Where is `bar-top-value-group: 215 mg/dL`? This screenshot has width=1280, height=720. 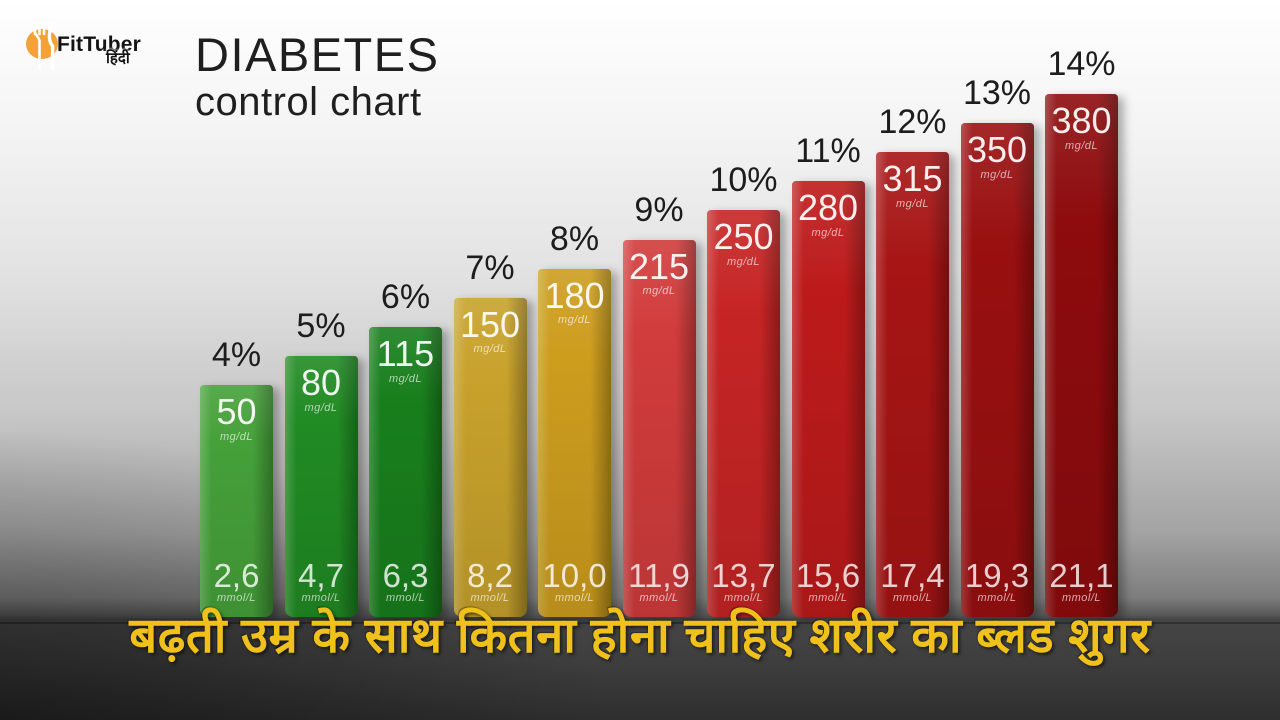 bar-top-value-group: 215 mg/dL is located at coordinates (659, 272).